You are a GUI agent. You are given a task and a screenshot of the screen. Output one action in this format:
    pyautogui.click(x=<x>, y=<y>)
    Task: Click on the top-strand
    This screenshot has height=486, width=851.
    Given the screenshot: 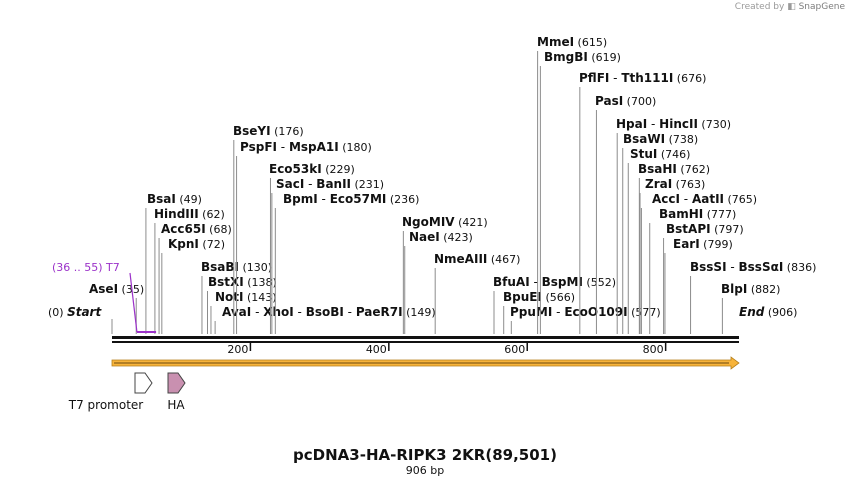 What is the action you would take?
    pyautogui.click(x=425, y=337)
    